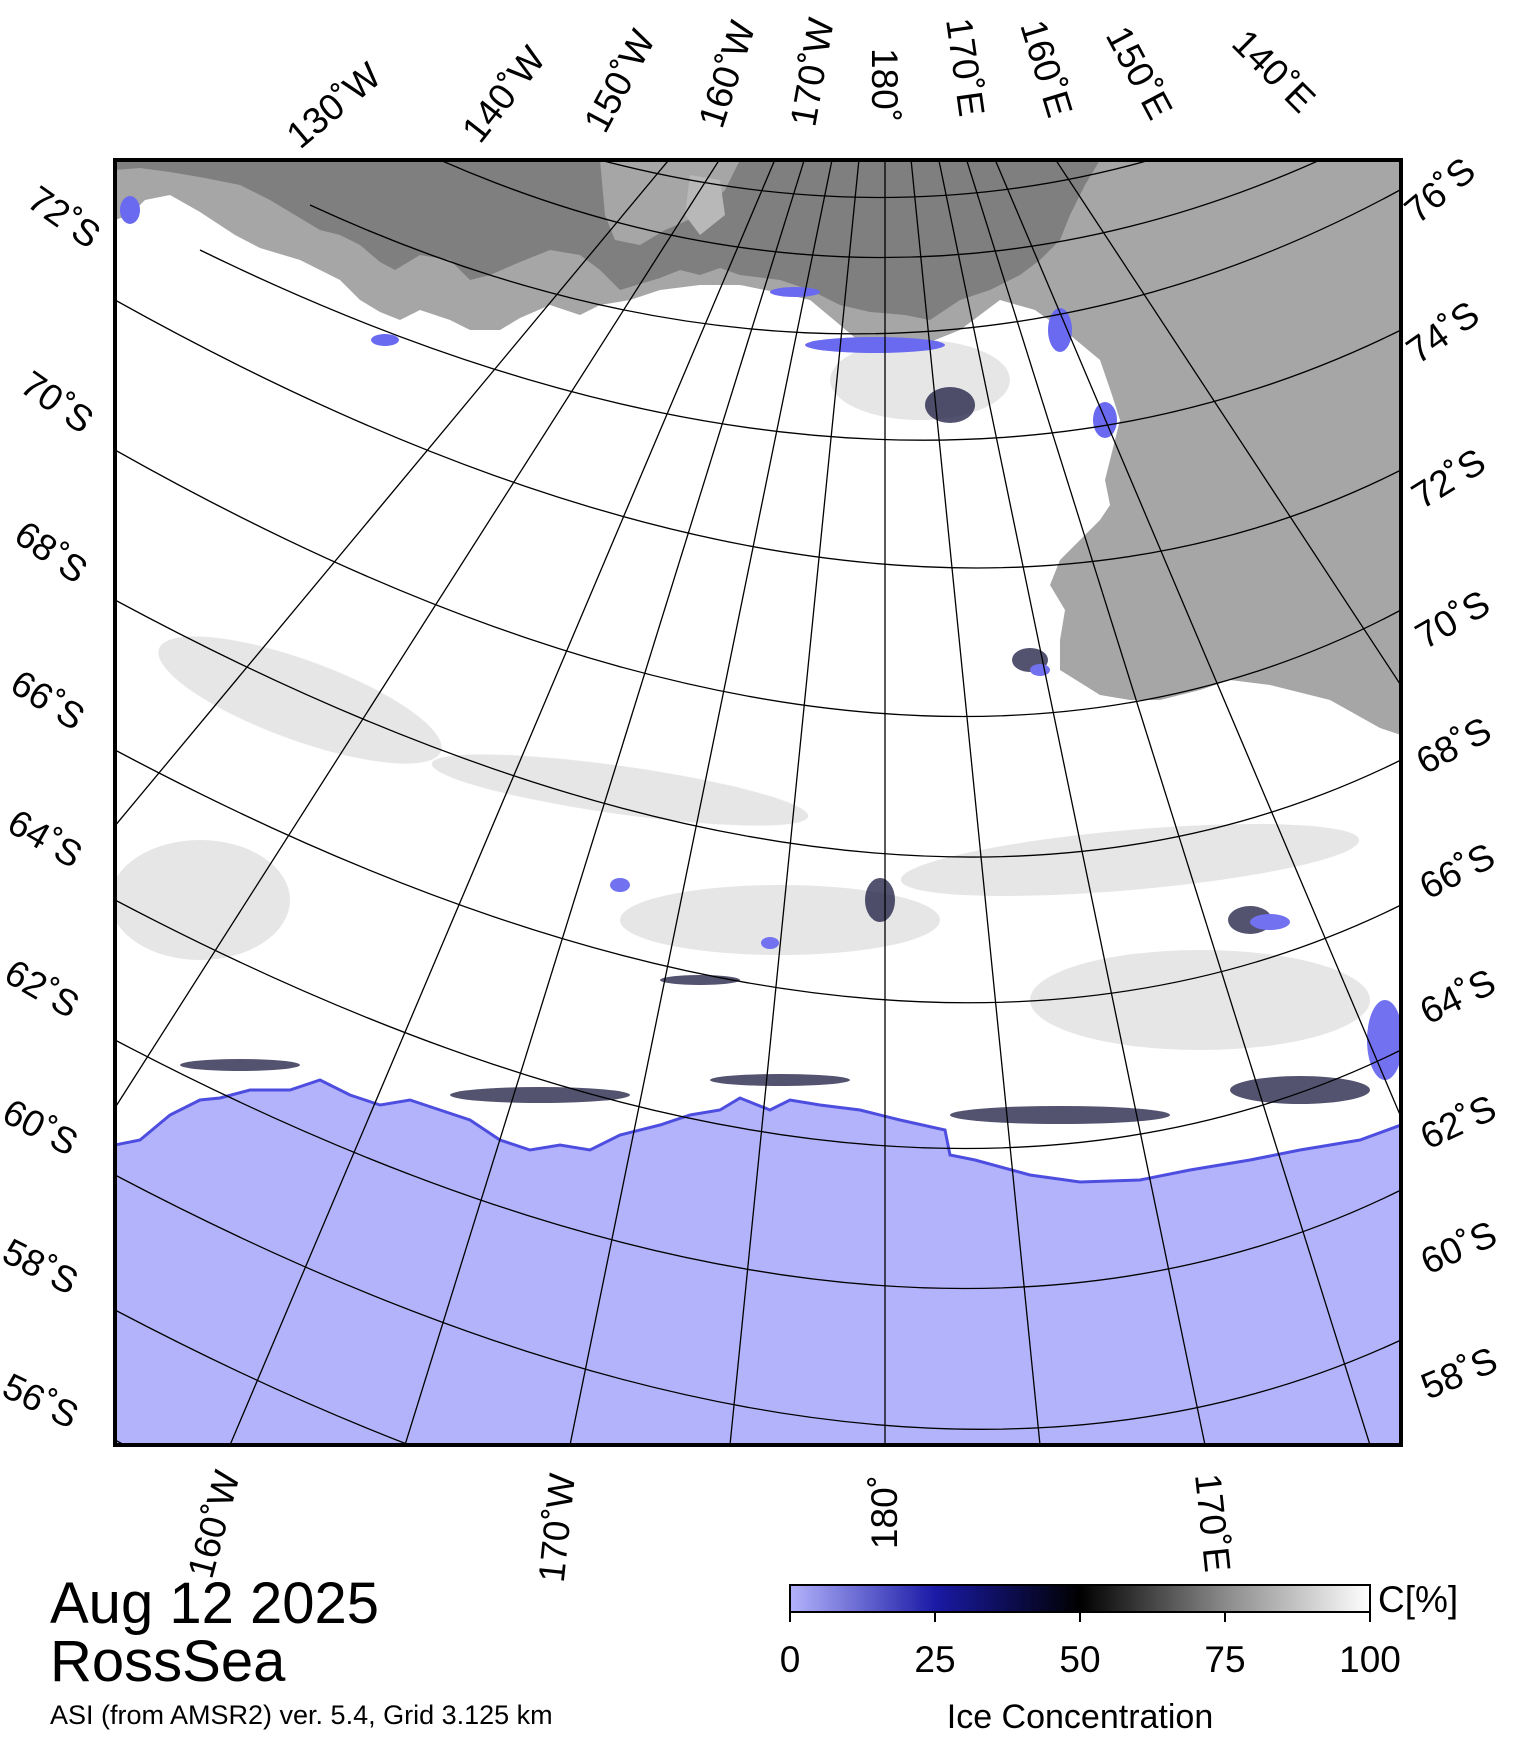  Describe the element at coordinates (51, 552) in the screenshot. I see `lat-label-left-68s: 68˚S` at that location.